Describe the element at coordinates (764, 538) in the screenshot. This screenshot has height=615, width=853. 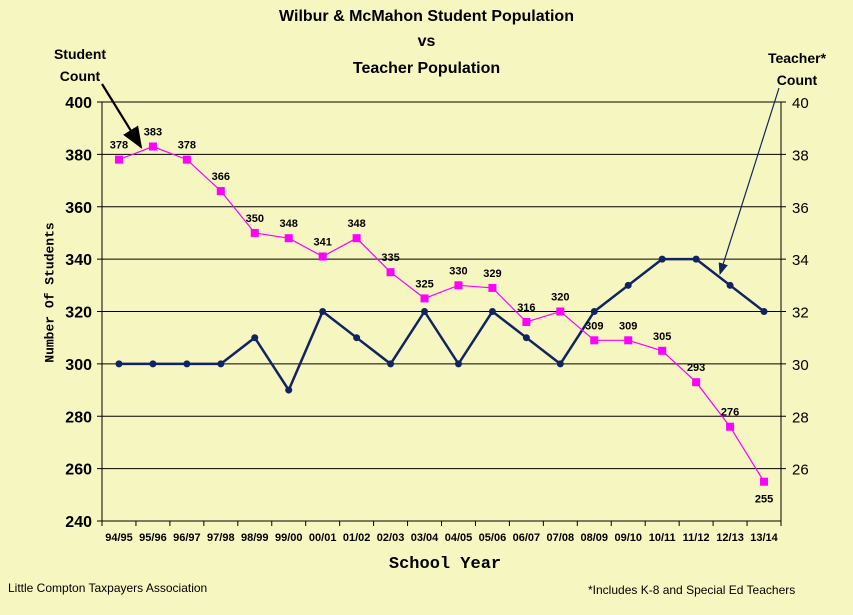
I see `x-tick-label-13-14: 13/14` at that location.